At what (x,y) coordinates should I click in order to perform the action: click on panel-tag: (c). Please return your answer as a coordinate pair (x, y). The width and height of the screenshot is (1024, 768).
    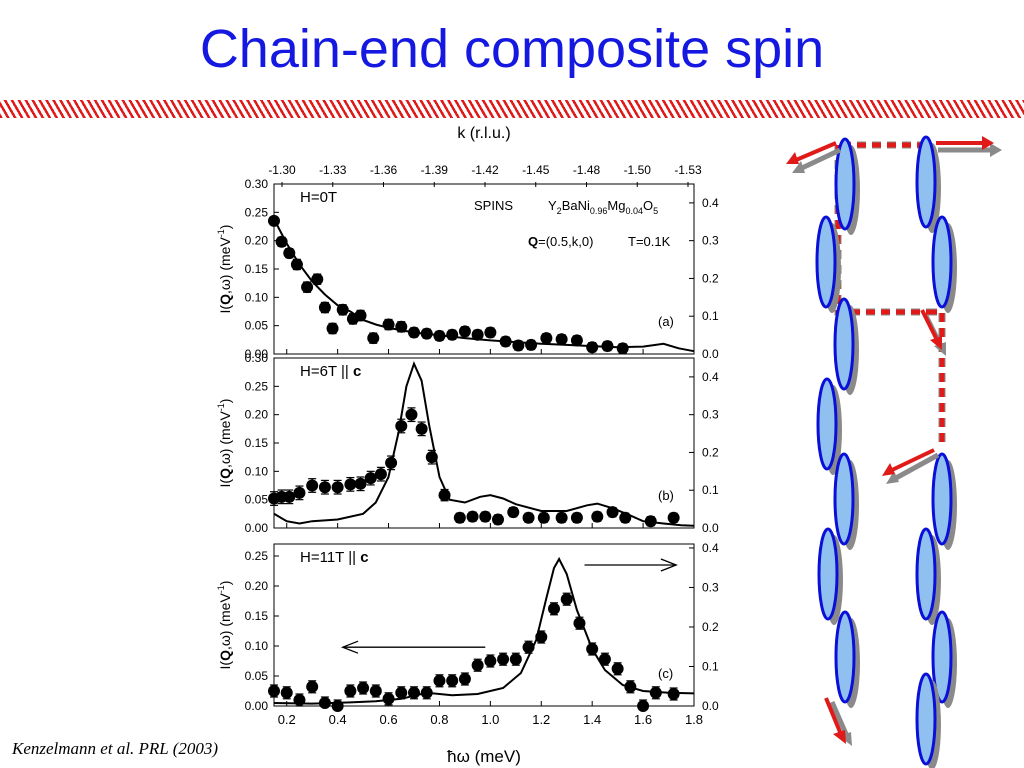
    Looking at the image, I should click on (665, 673).